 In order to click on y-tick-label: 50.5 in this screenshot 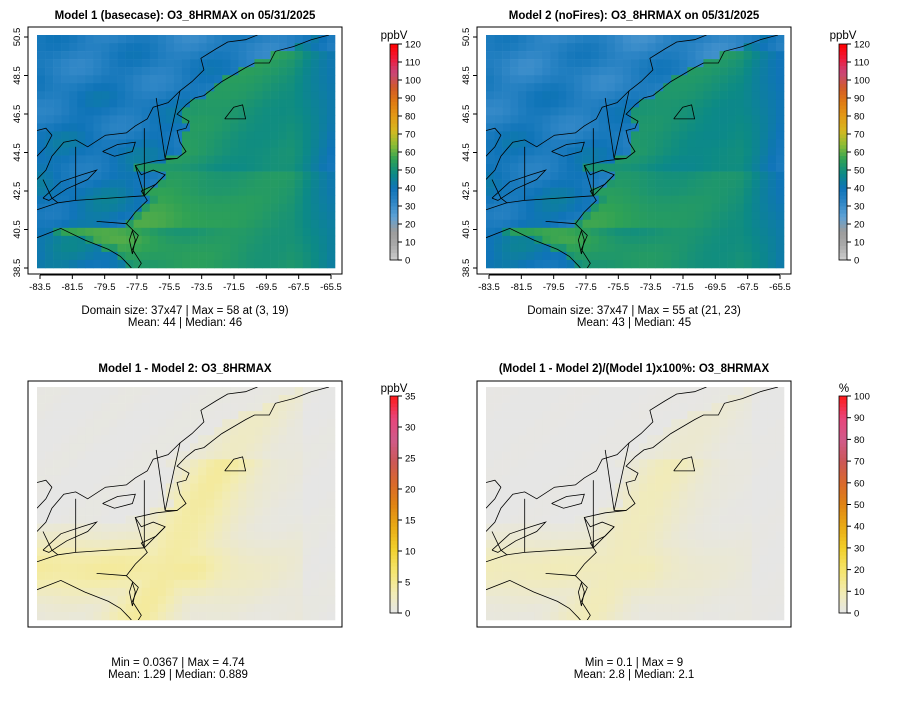, I will do `click(466, 37)`.